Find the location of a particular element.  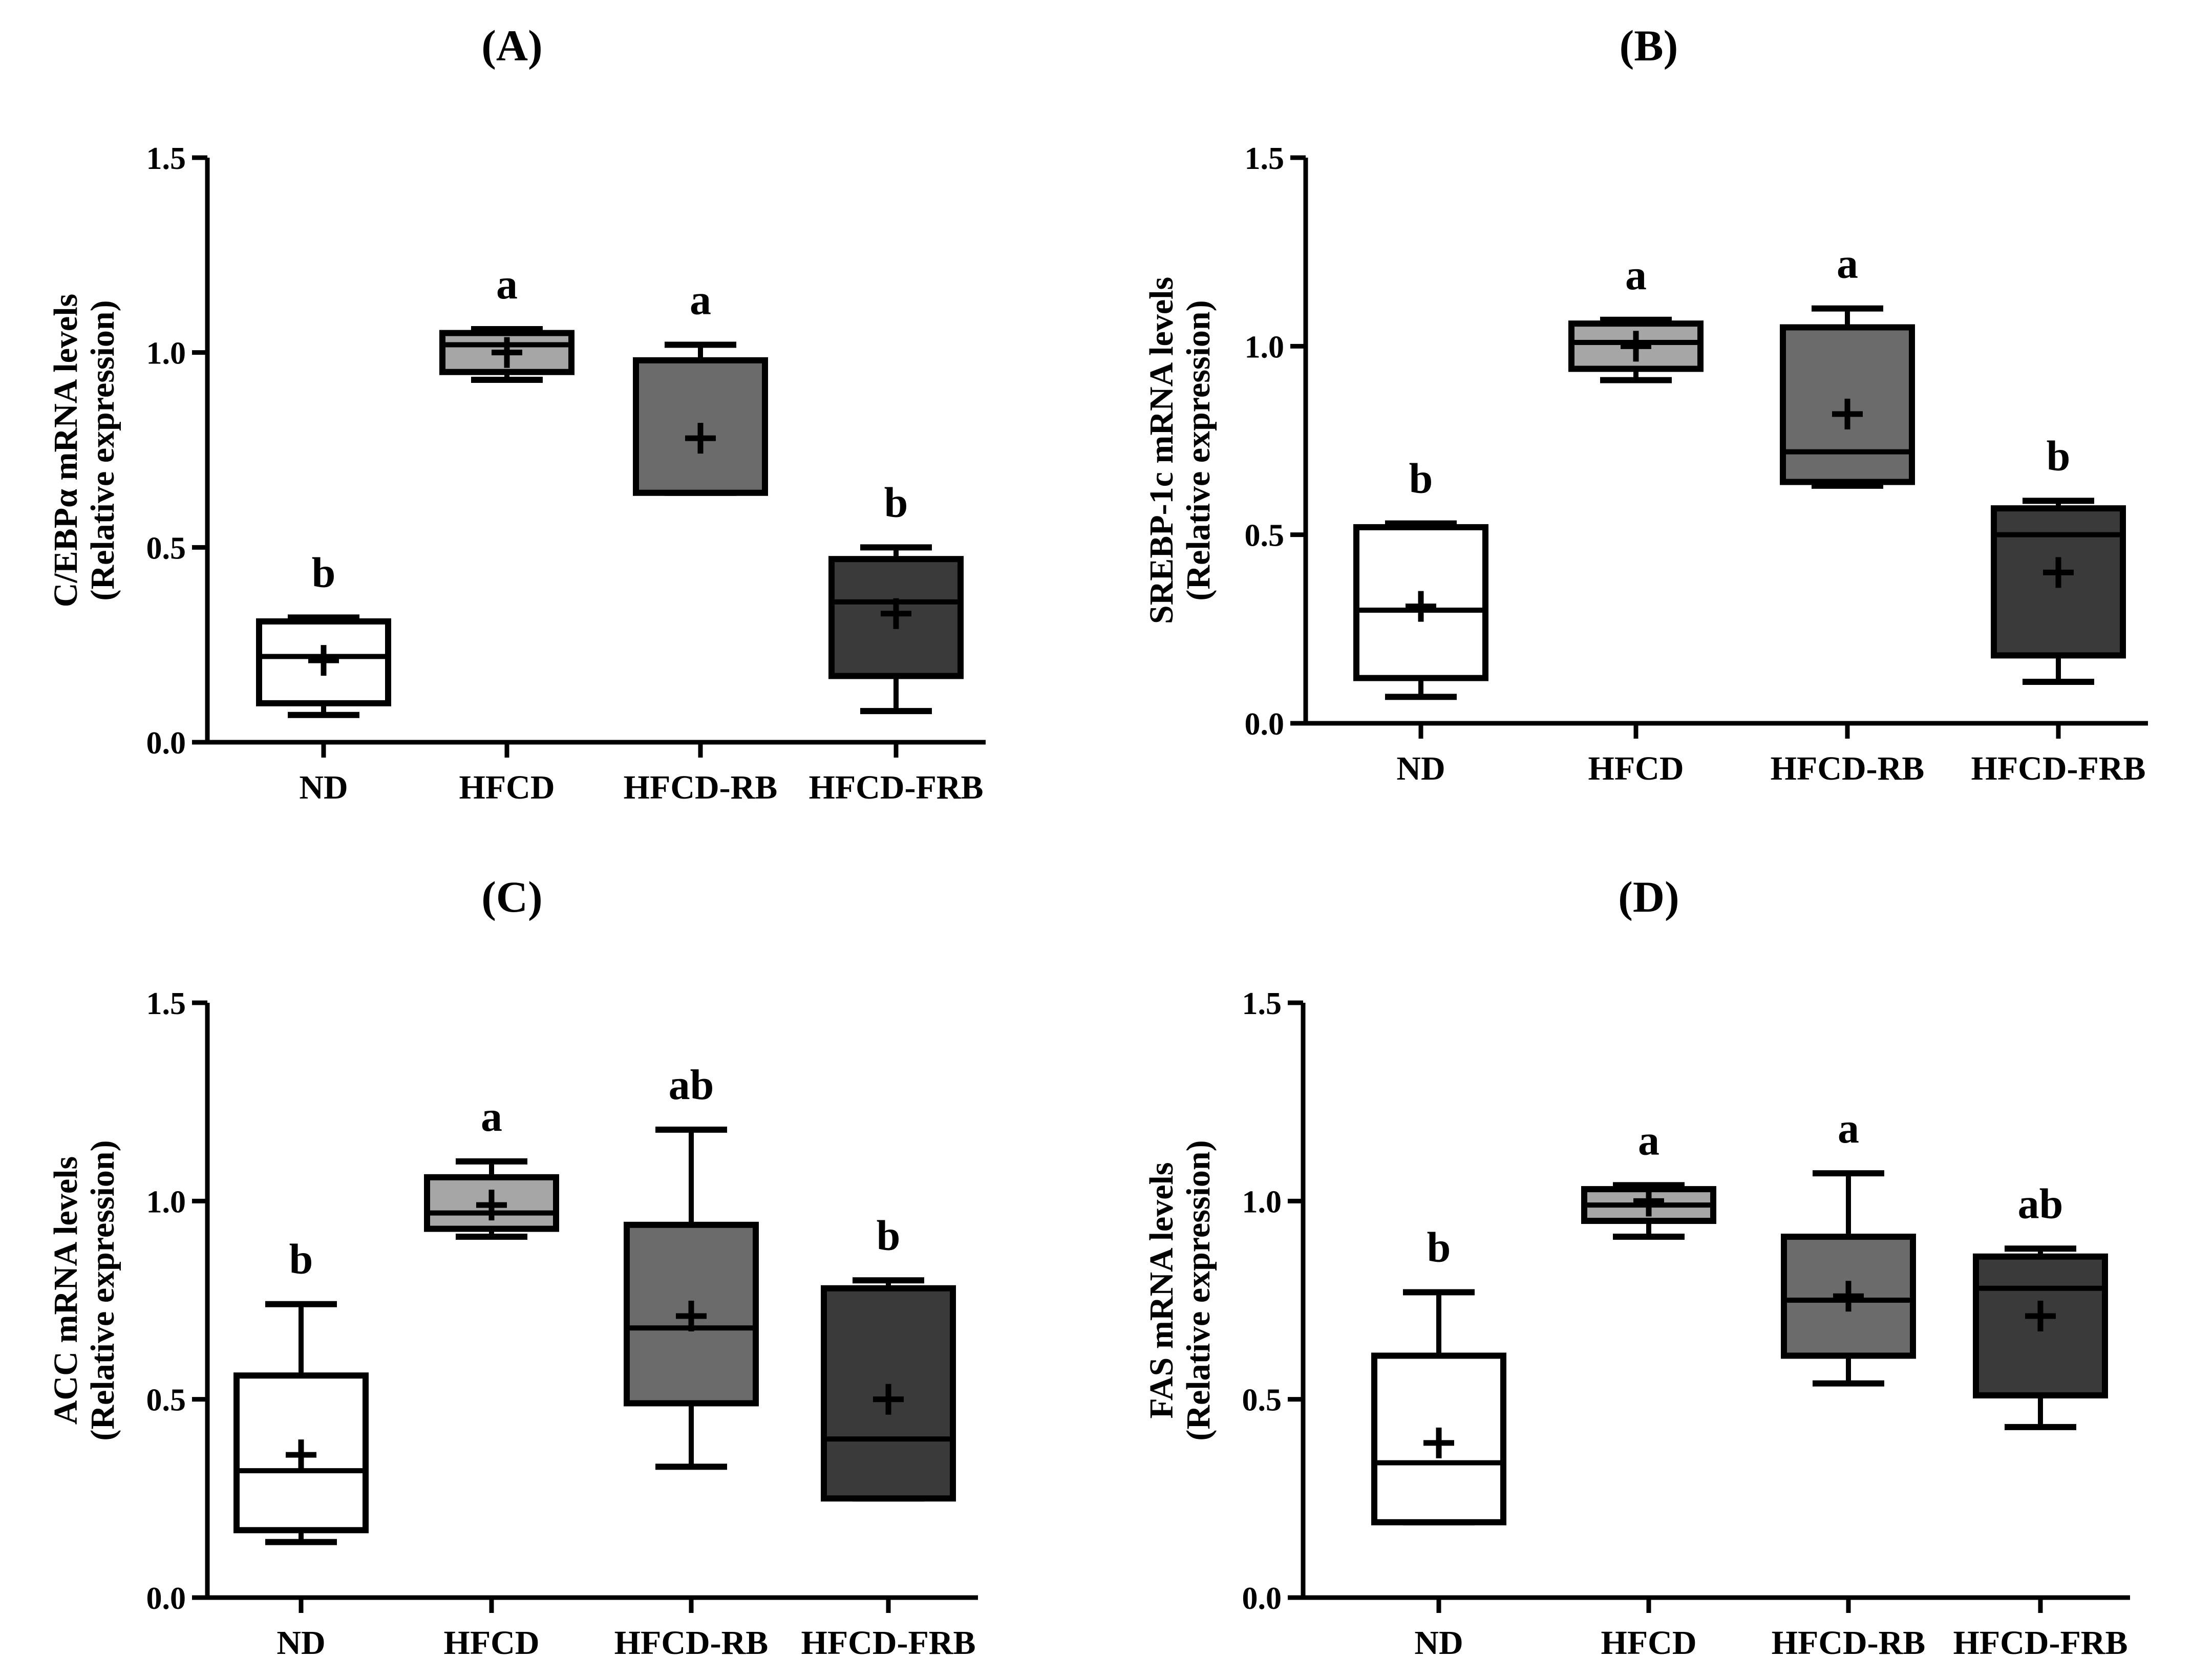

y-axis-label-line1: C/EBPα mRNA levels is located at coordinates (66, 451).